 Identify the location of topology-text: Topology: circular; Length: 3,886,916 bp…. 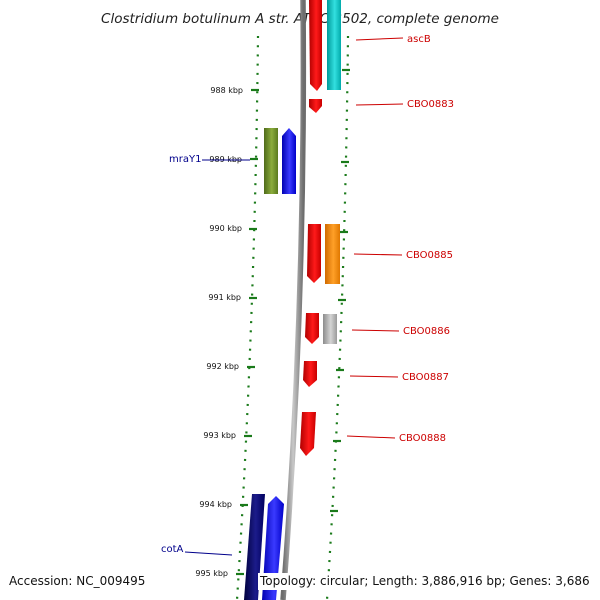
(425, 581).